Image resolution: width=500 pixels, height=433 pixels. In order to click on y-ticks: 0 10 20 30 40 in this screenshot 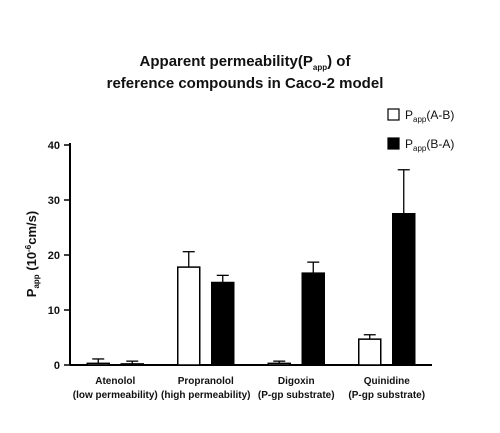, I will do `click(59, 256)`.